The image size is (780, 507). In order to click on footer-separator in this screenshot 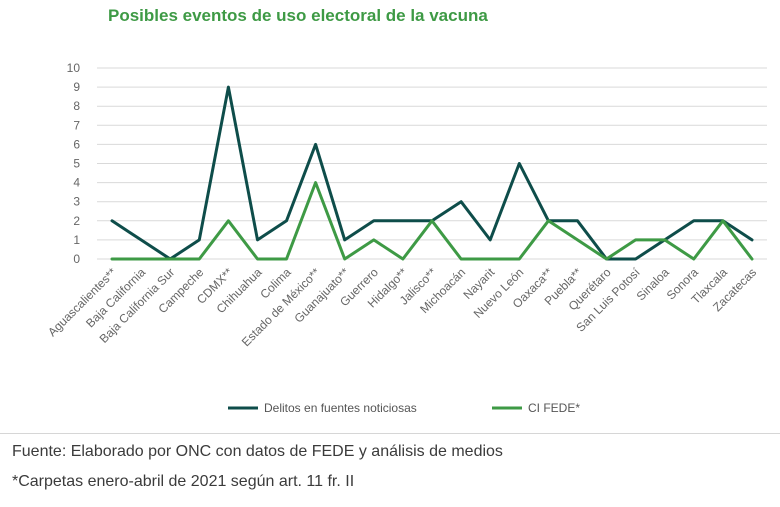, I will do `click(390, 433)`.